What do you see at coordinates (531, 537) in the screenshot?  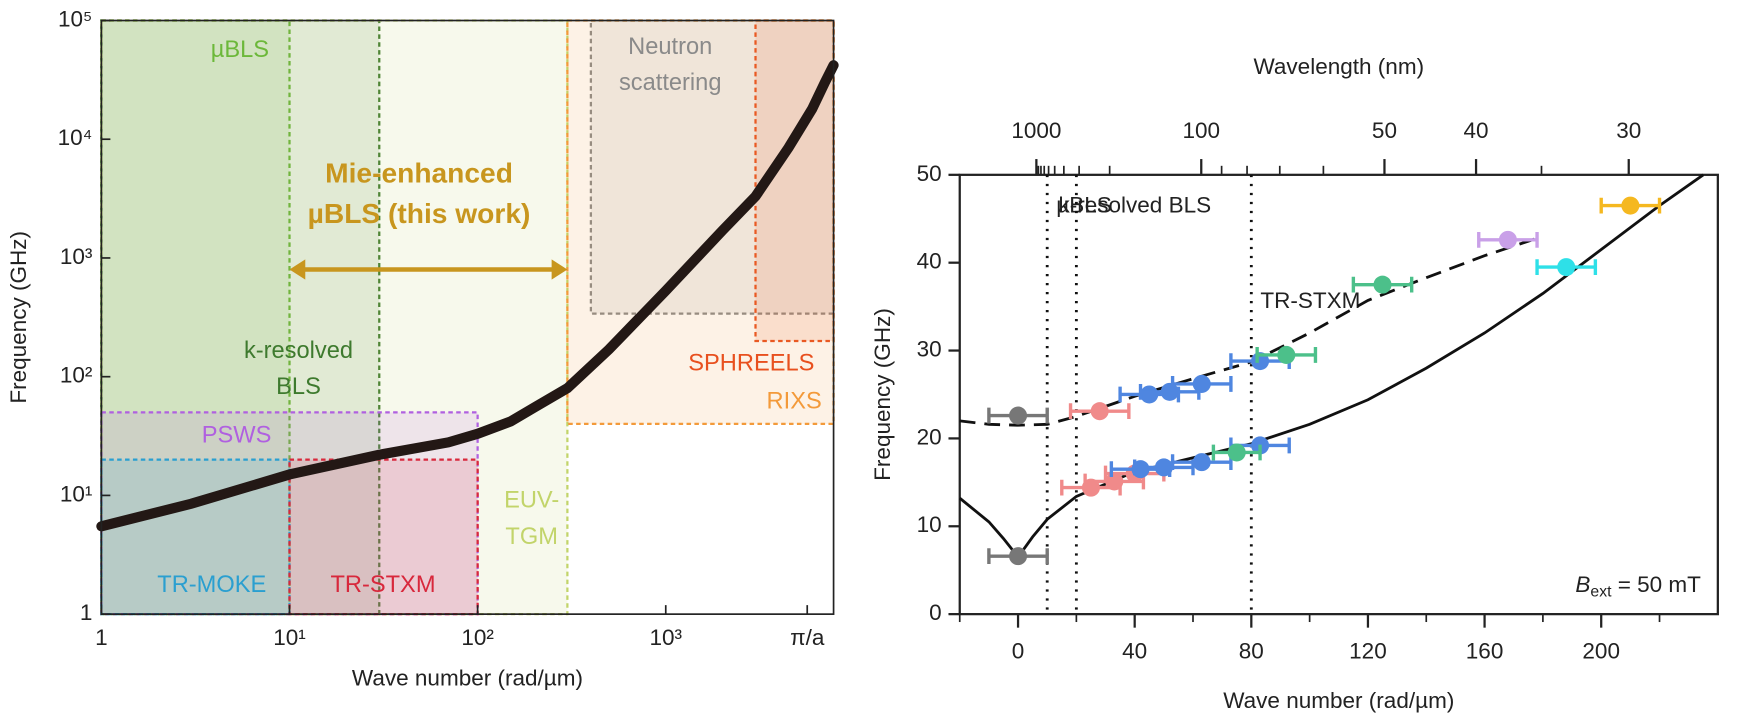 I see `region-label: TGM` at bounding box center [531, 537].